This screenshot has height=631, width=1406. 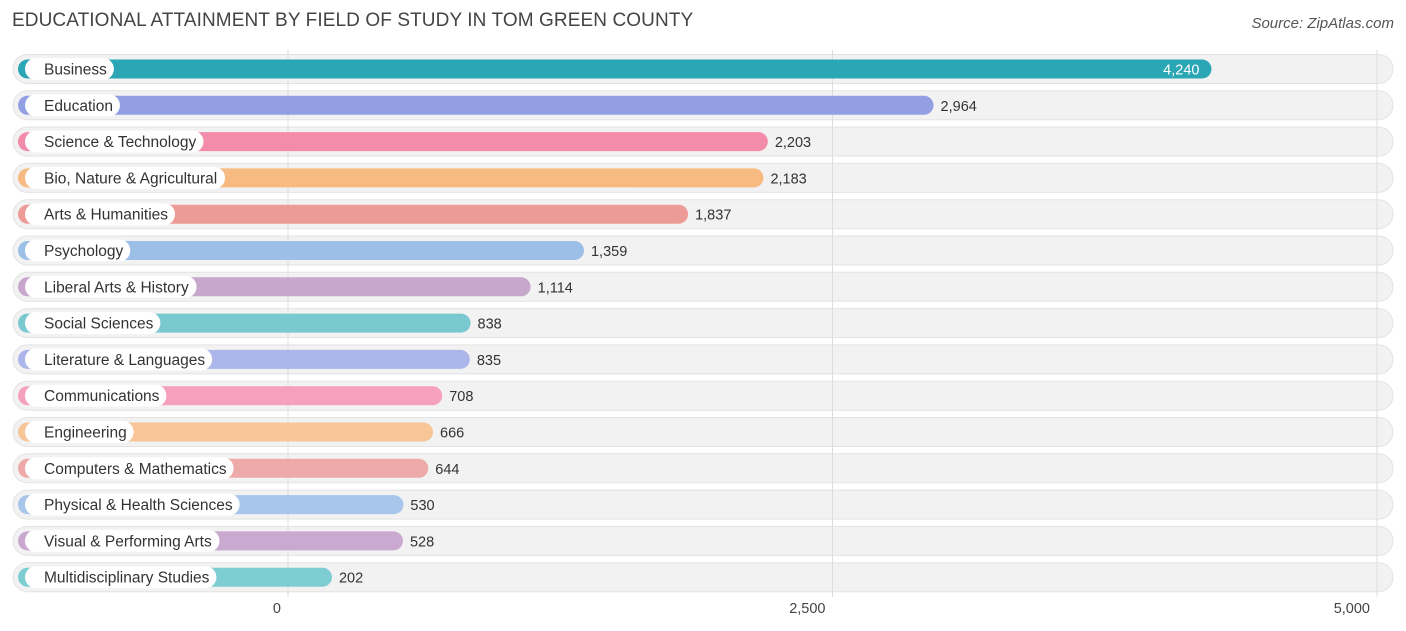 What do you see at coordinates (102, 396) in the screenshot?
I see `category-label-communications: Communications` at bounding box center [102, 396].